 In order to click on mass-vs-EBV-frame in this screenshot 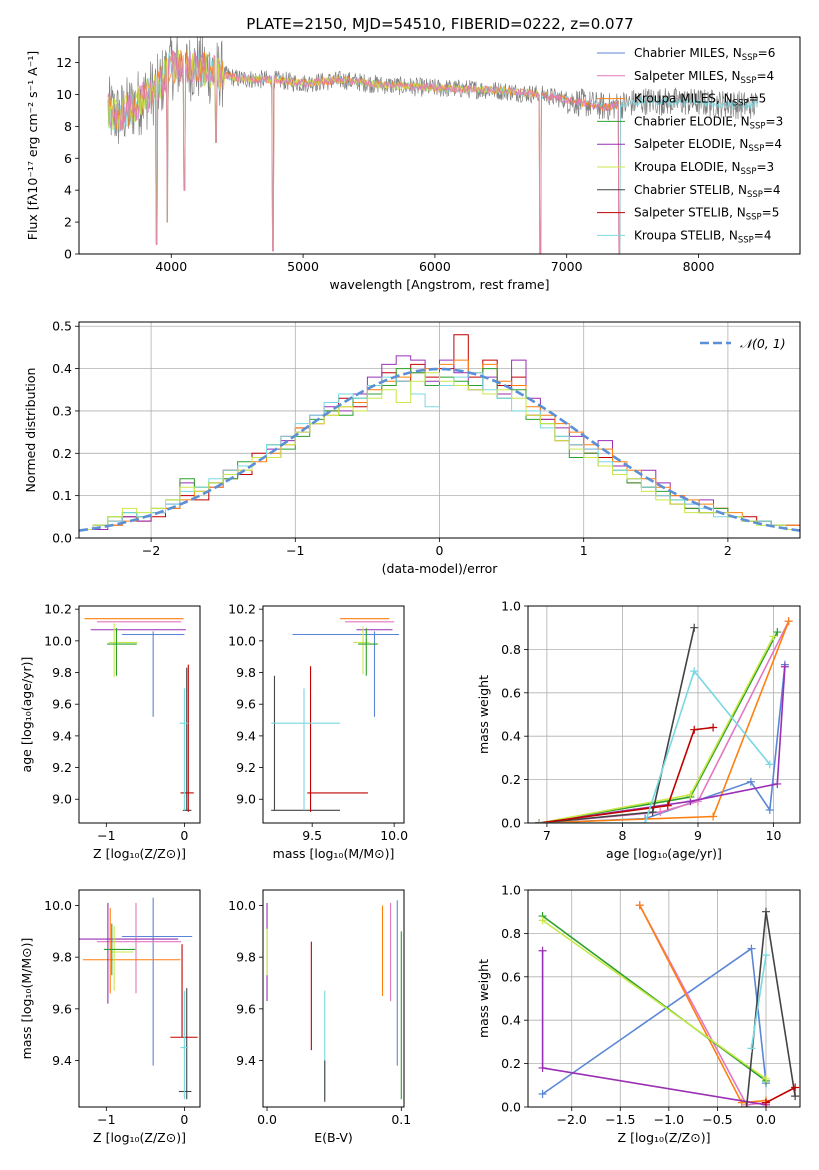, I will do `click(333, 998)`.